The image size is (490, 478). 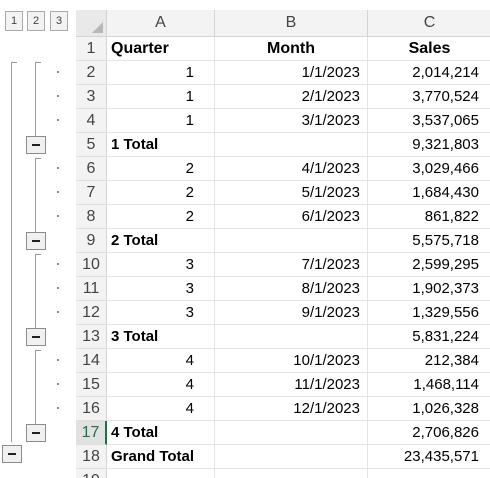 What do you see at coordinates (161, 337) in the screenshot?
I see `cell-quarter: 3 Total` at bounding box center [161, 337].